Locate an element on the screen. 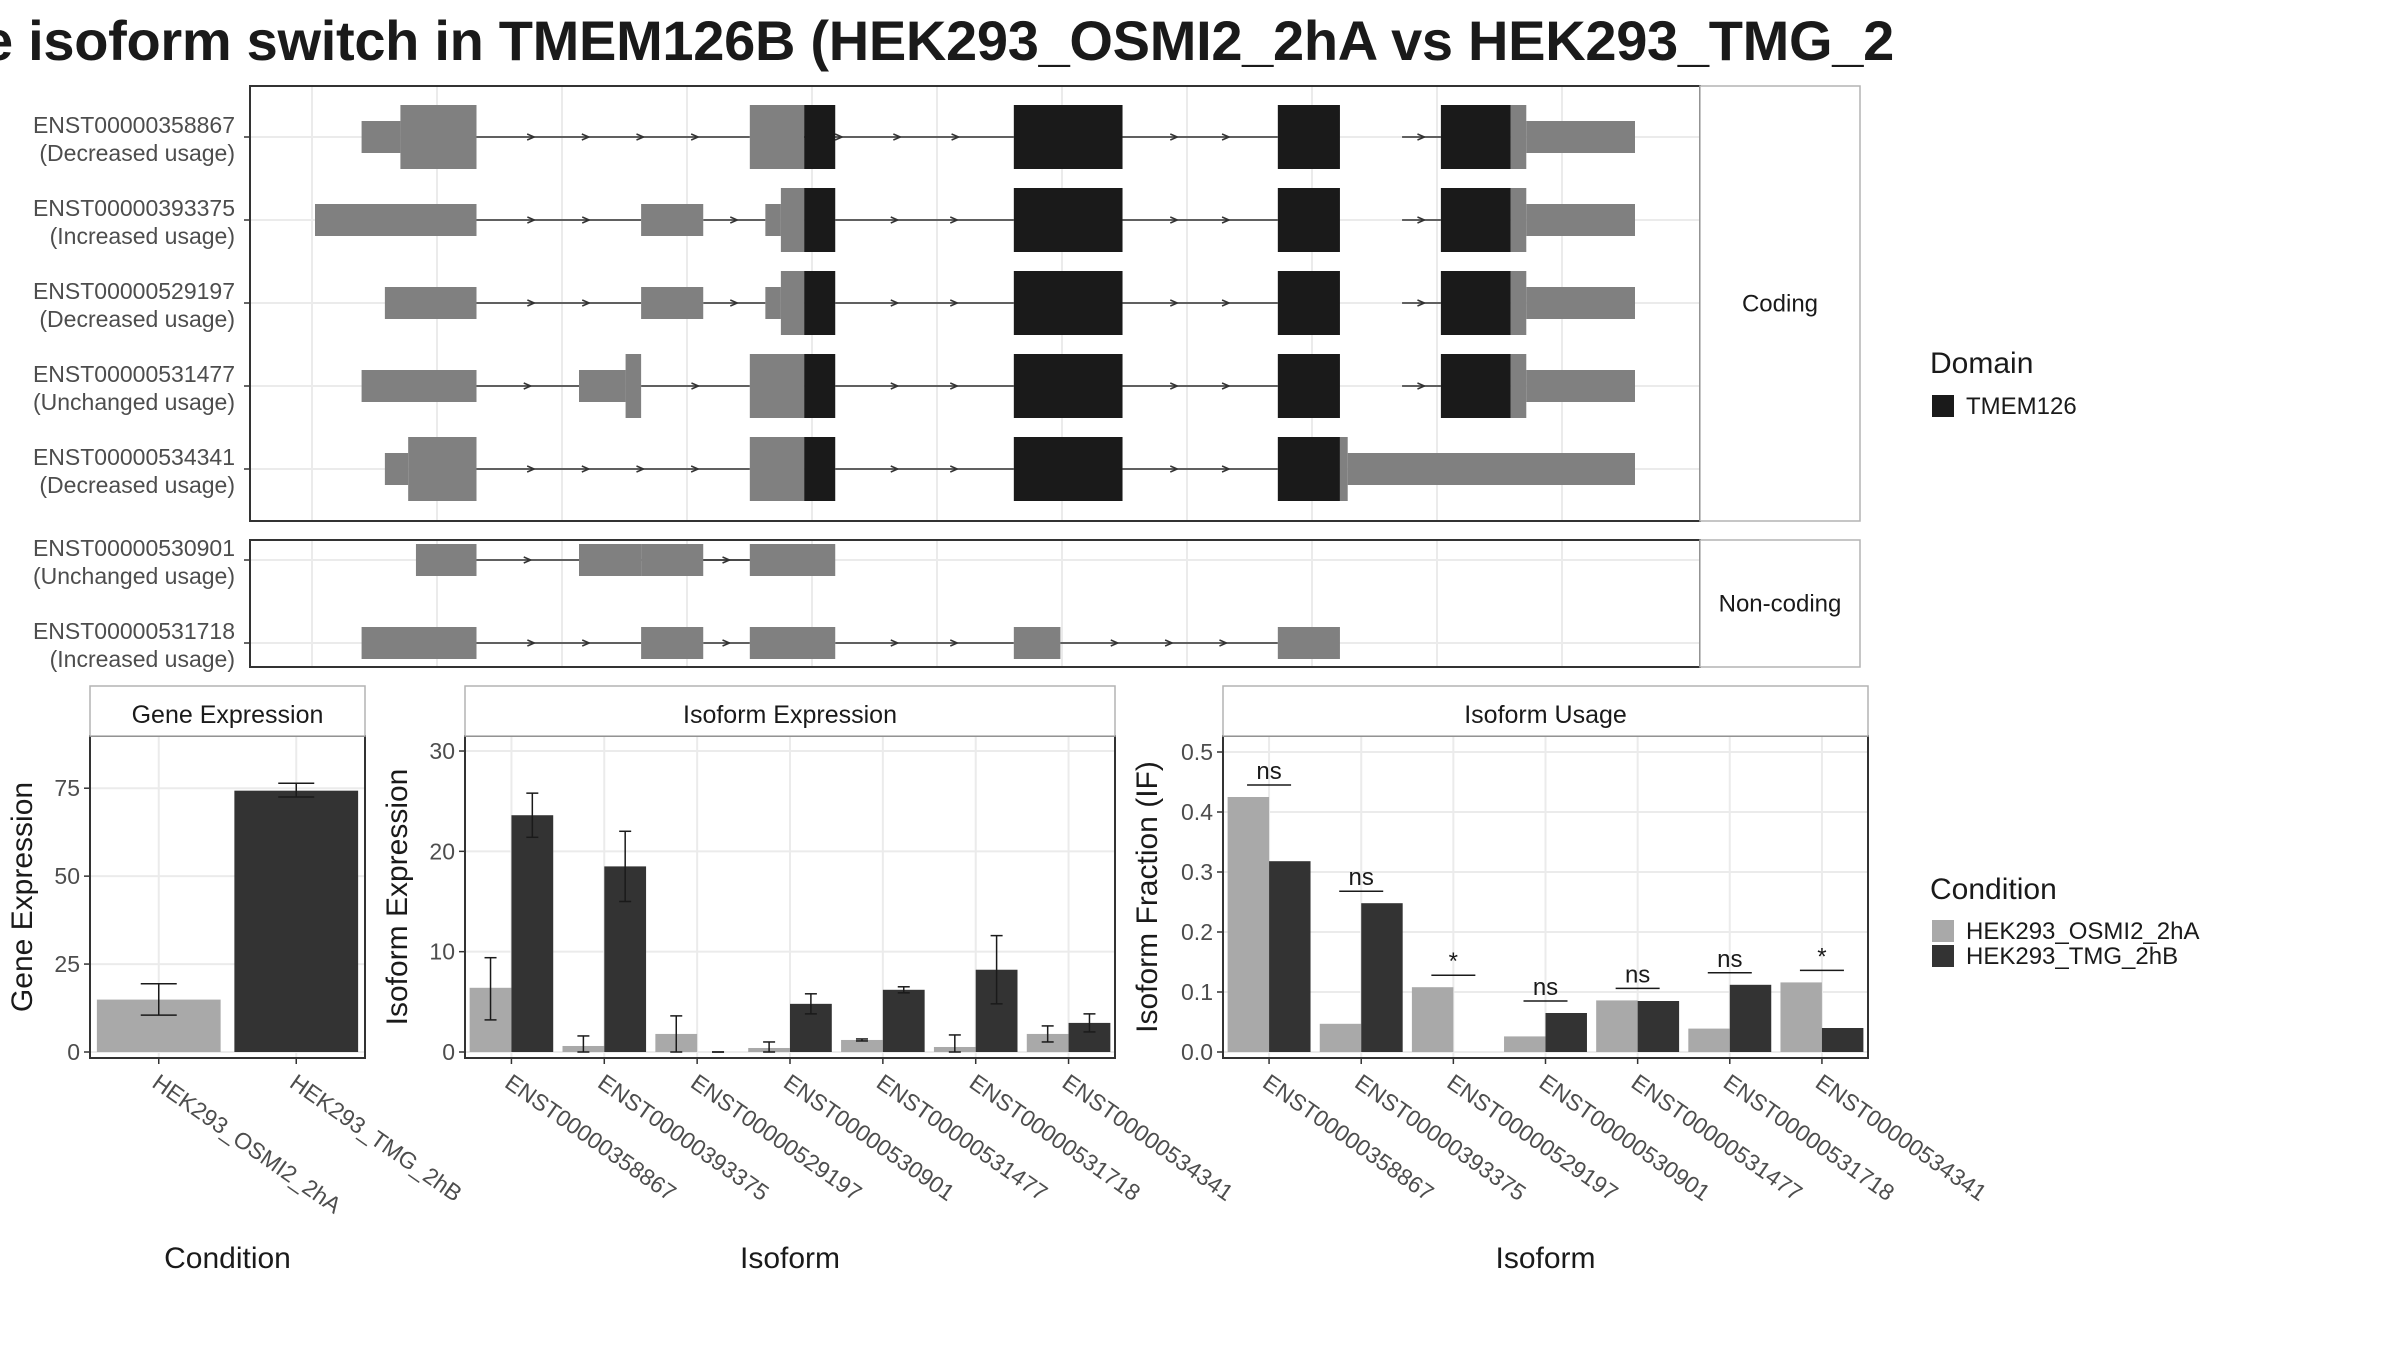 This screenshot has width=2400, height=1350. condition-legend-swatch is located at coordinates (1943, 956).